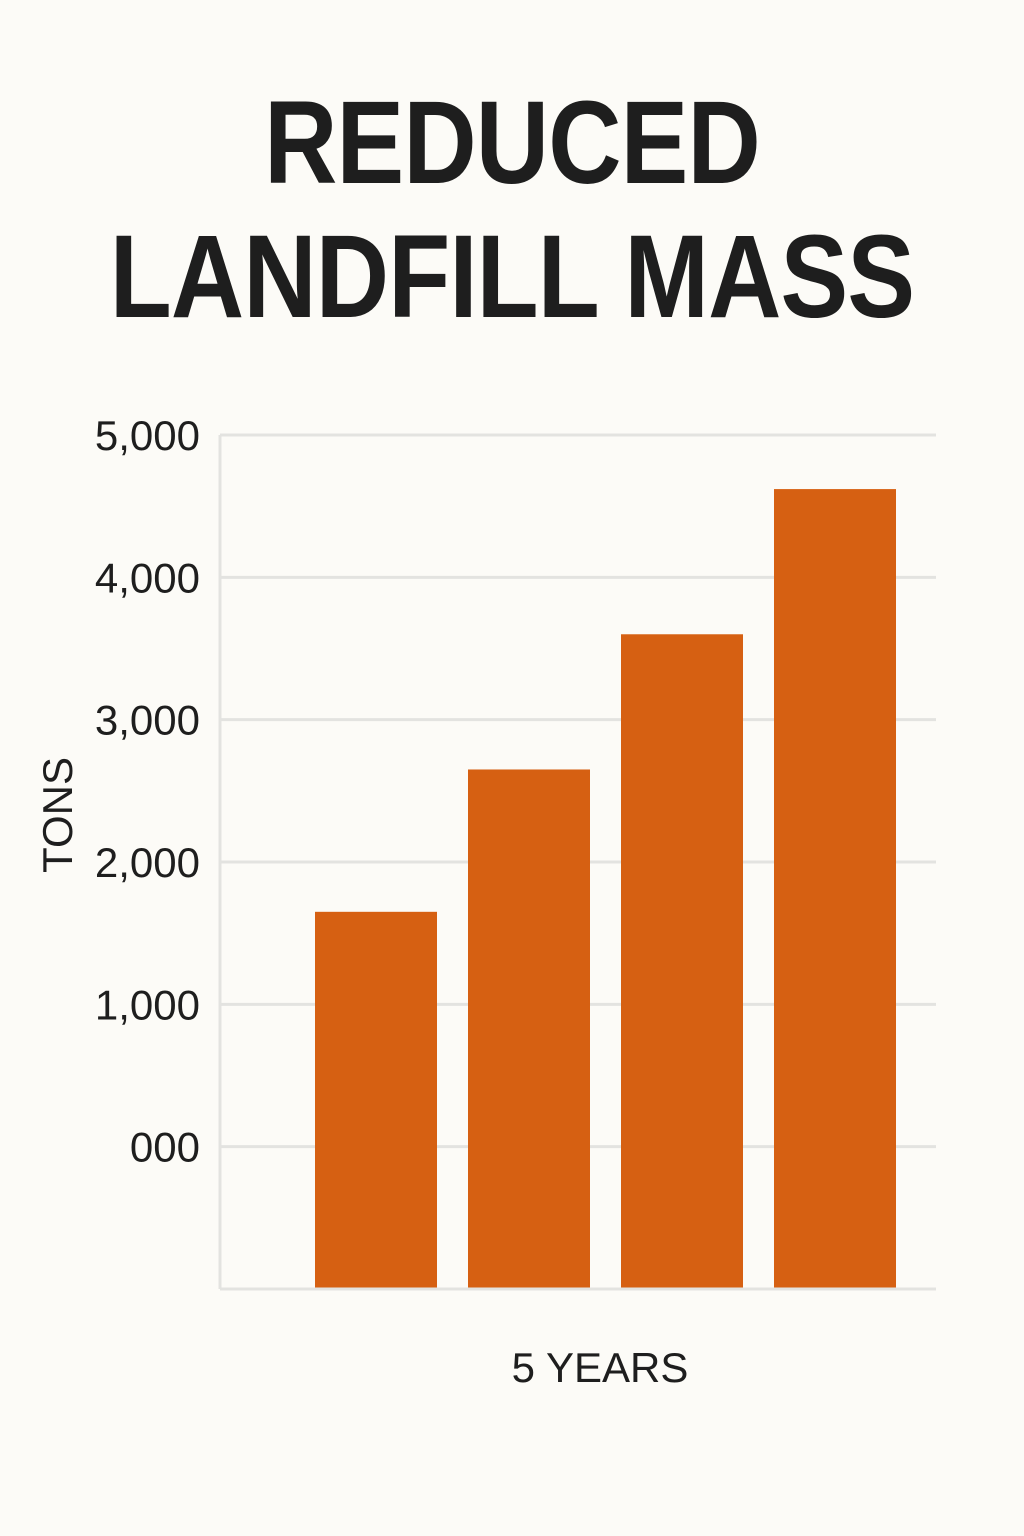 This screenshot has width=1024, height=1536. What do you see at coordinates (512, 277) in the screenshot?
I see `chart-title-line-2: LANDFILL MASS` at bounding box center [512, 277].